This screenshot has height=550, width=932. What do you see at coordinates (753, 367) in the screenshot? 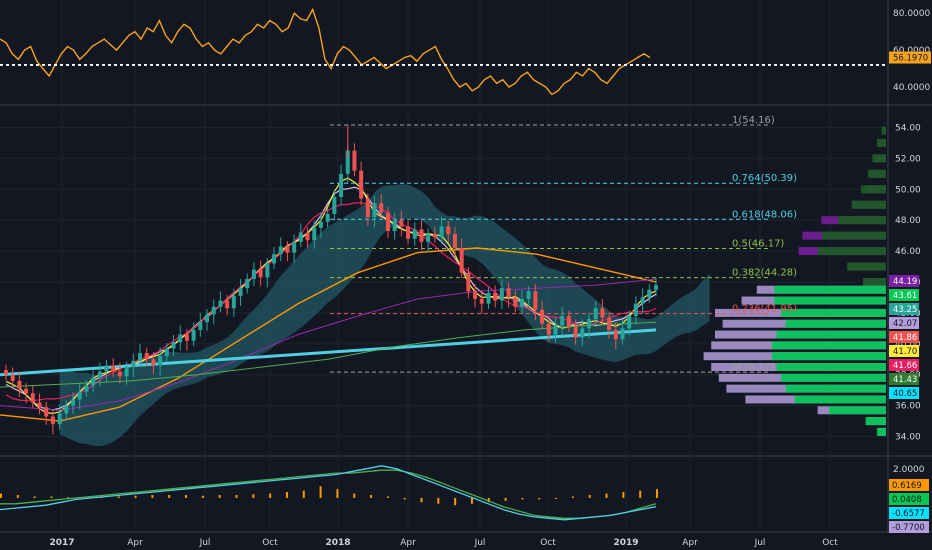
I see `fib-label: 0(38.17)` at bounding box center [753, 367].